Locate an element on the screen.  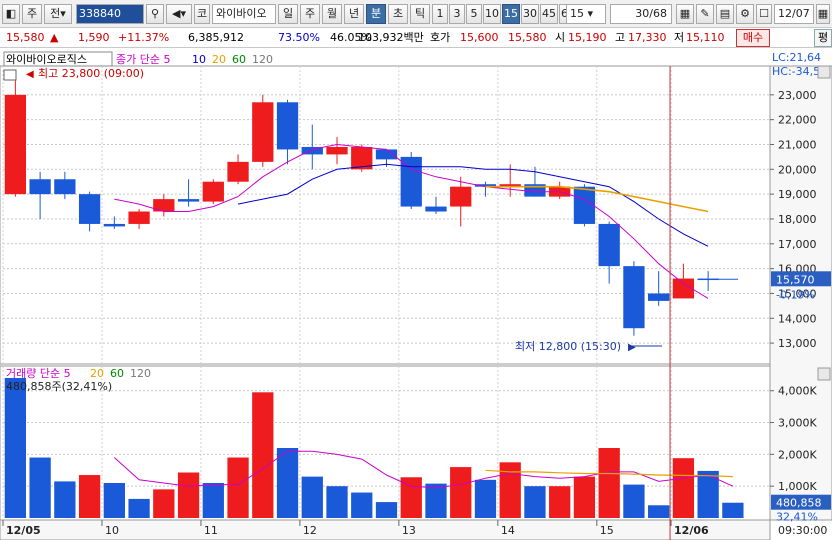
x-tick-label: 12 is located at coordinates (310, 530).